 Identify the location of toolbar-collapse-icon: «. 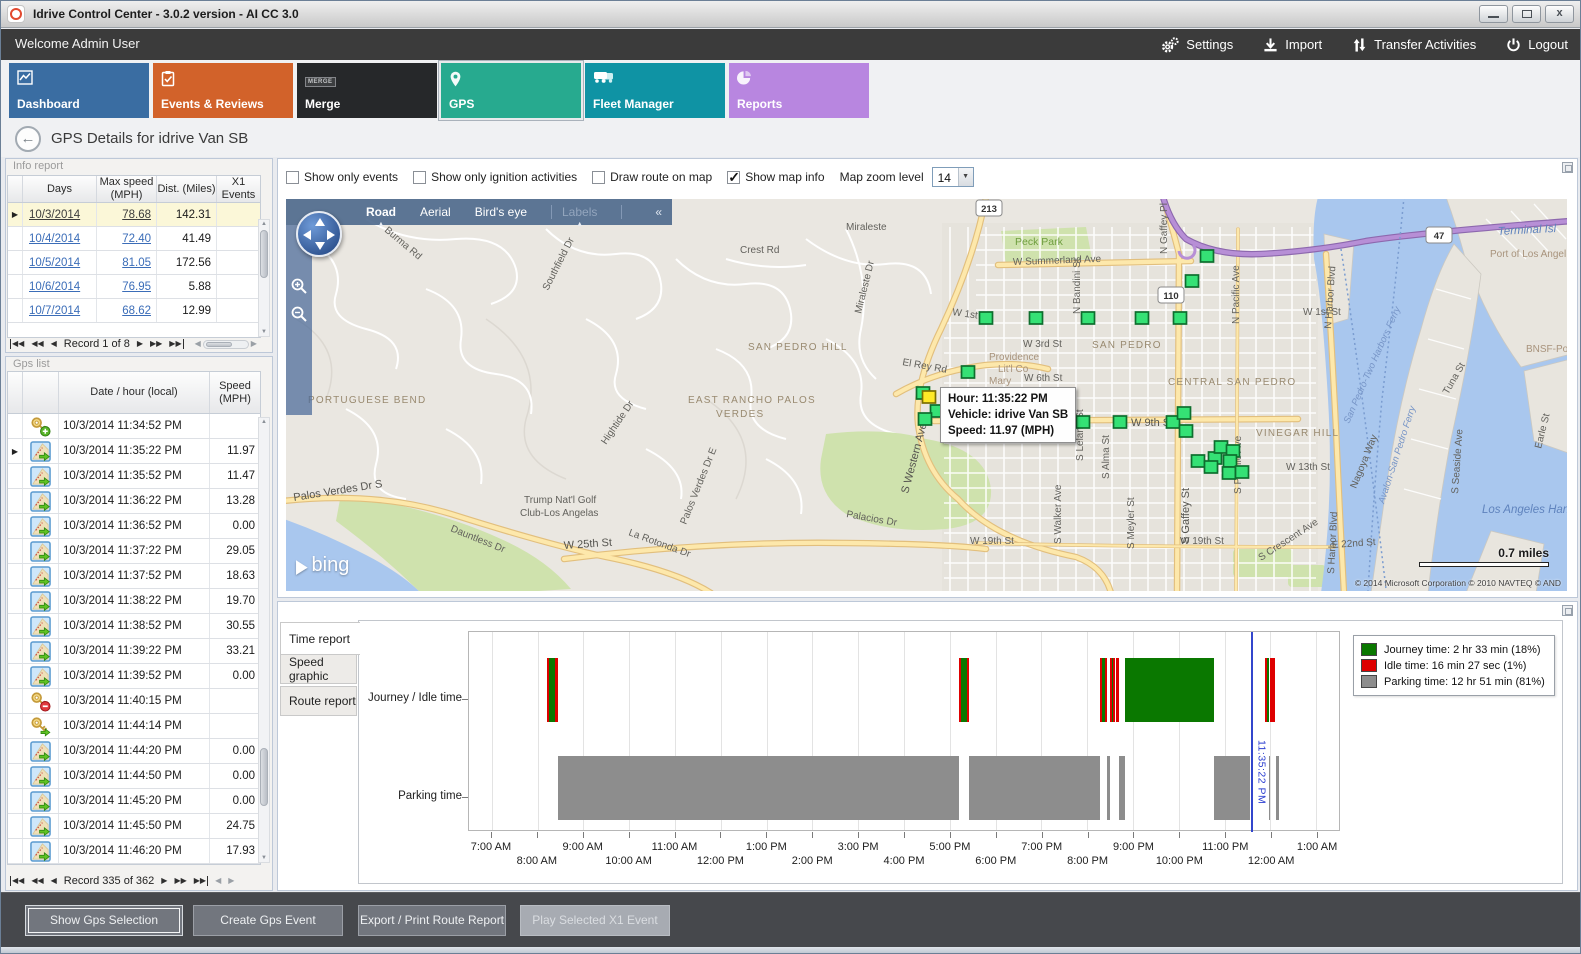
(658, 212).